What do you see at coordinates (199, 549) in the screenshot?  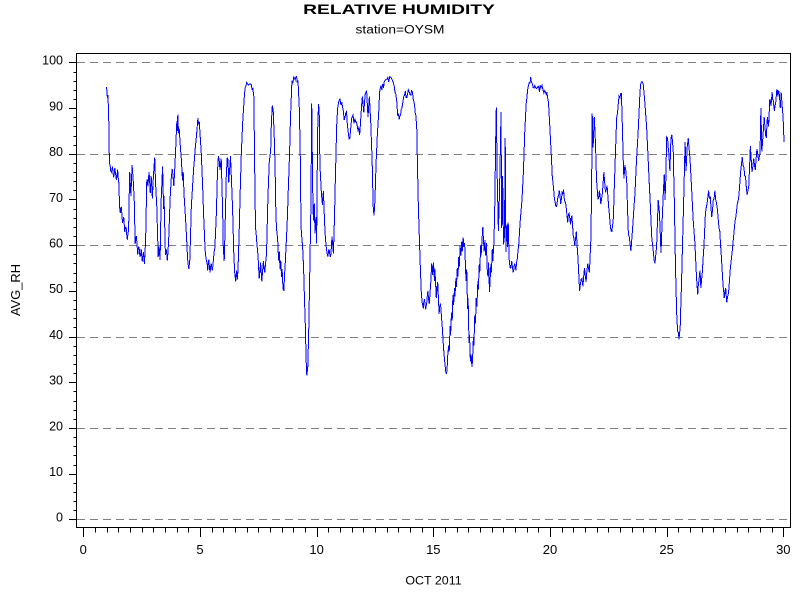 I see `svg-text: 5` at bounding box center [199, 549].